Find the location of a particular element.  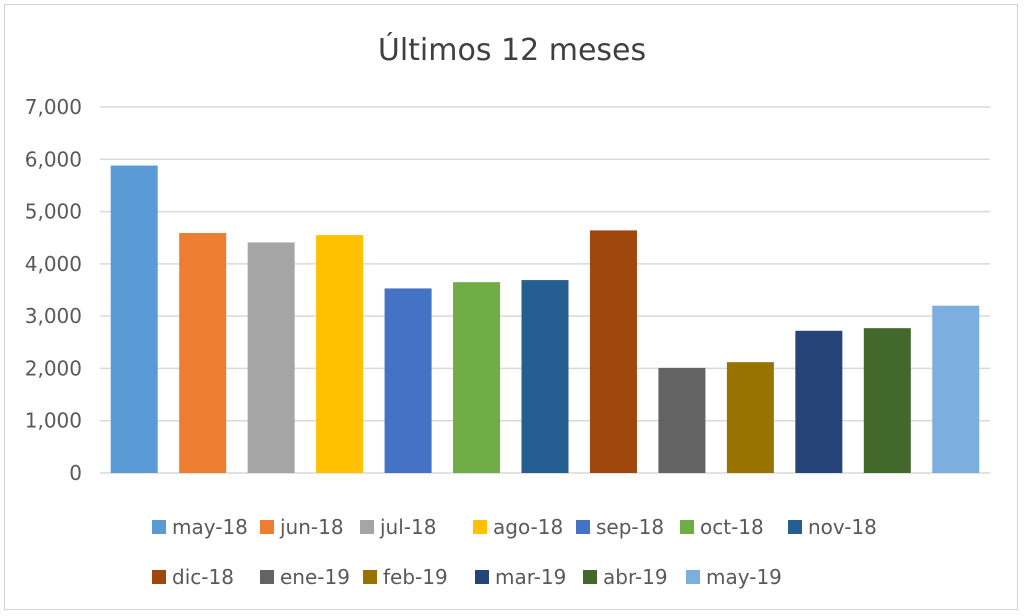

y-tick-label: 7,000 is located at coordinates (53, 107).